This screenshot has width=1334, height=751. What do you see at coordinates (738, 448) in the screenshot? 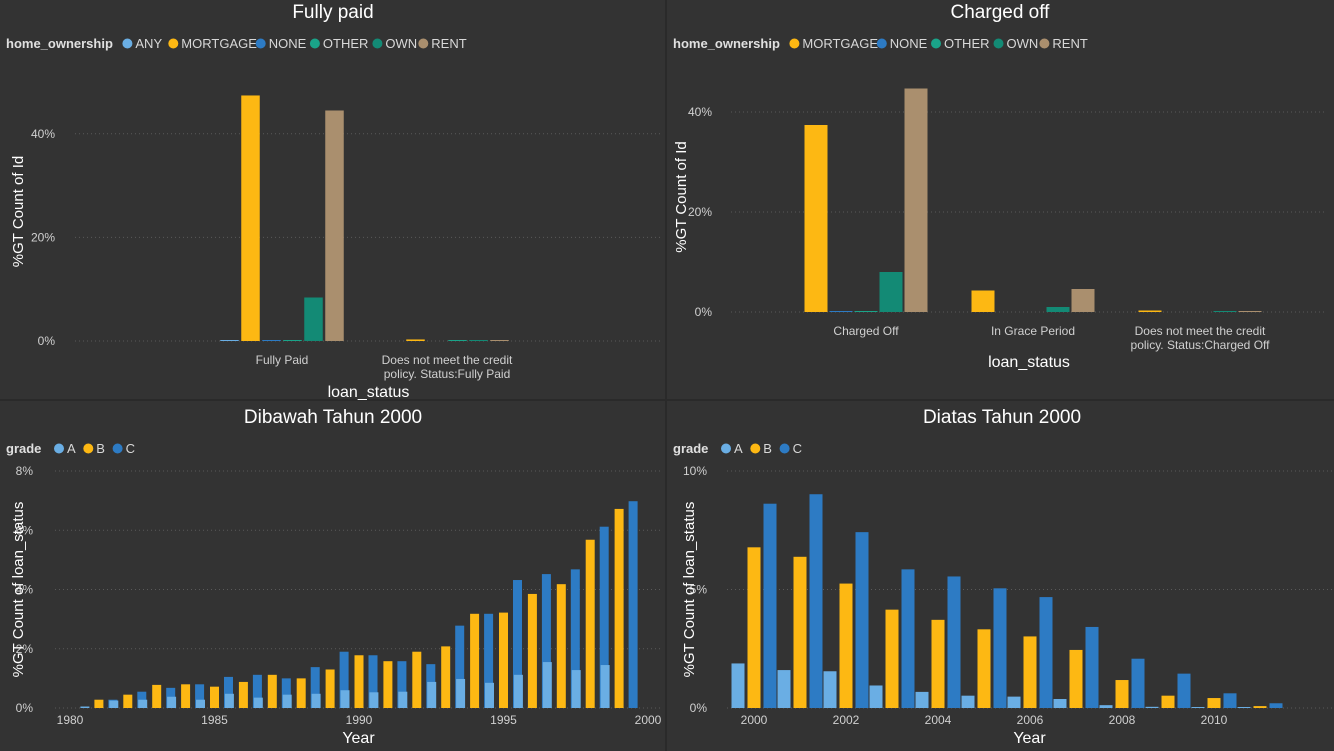
I see `legend-entry-a: A` at bounding box center [738, 448].